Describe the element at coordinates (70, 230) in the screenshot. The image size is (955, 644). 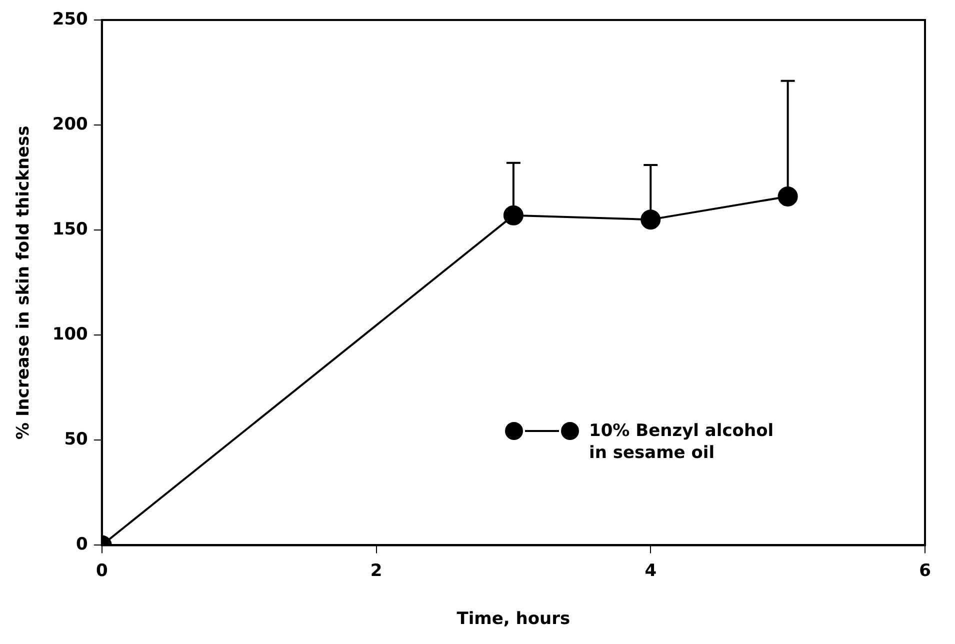
I see `y-tick-label: 150` at that location.